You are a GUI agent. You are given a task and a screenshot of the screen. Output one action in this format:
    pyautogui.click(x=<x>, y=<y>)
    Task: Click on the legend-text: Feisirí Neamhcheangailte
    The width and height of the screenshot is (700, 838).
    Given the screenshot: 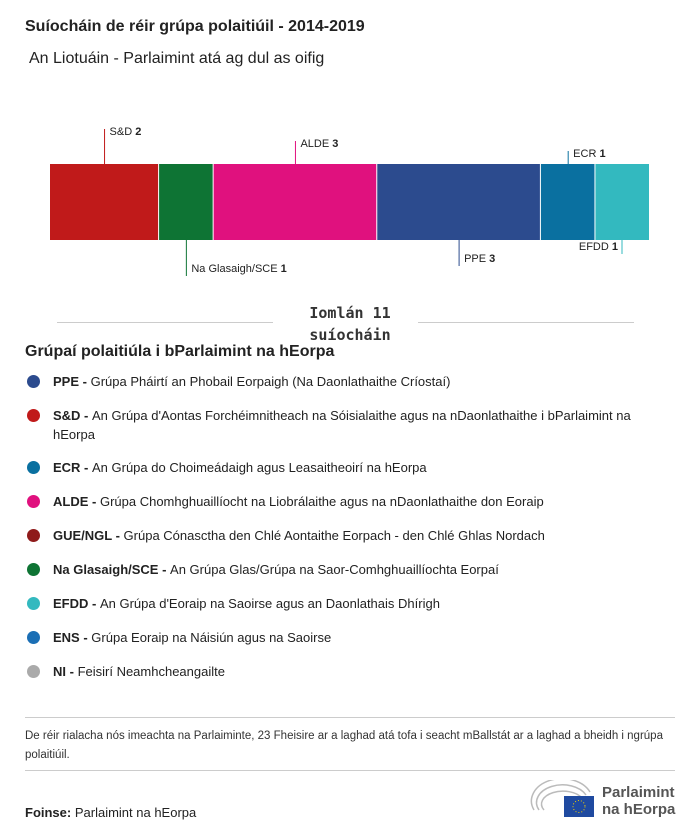 What is the action you would take?
    pyautogui.click(x=151, y=671)
    